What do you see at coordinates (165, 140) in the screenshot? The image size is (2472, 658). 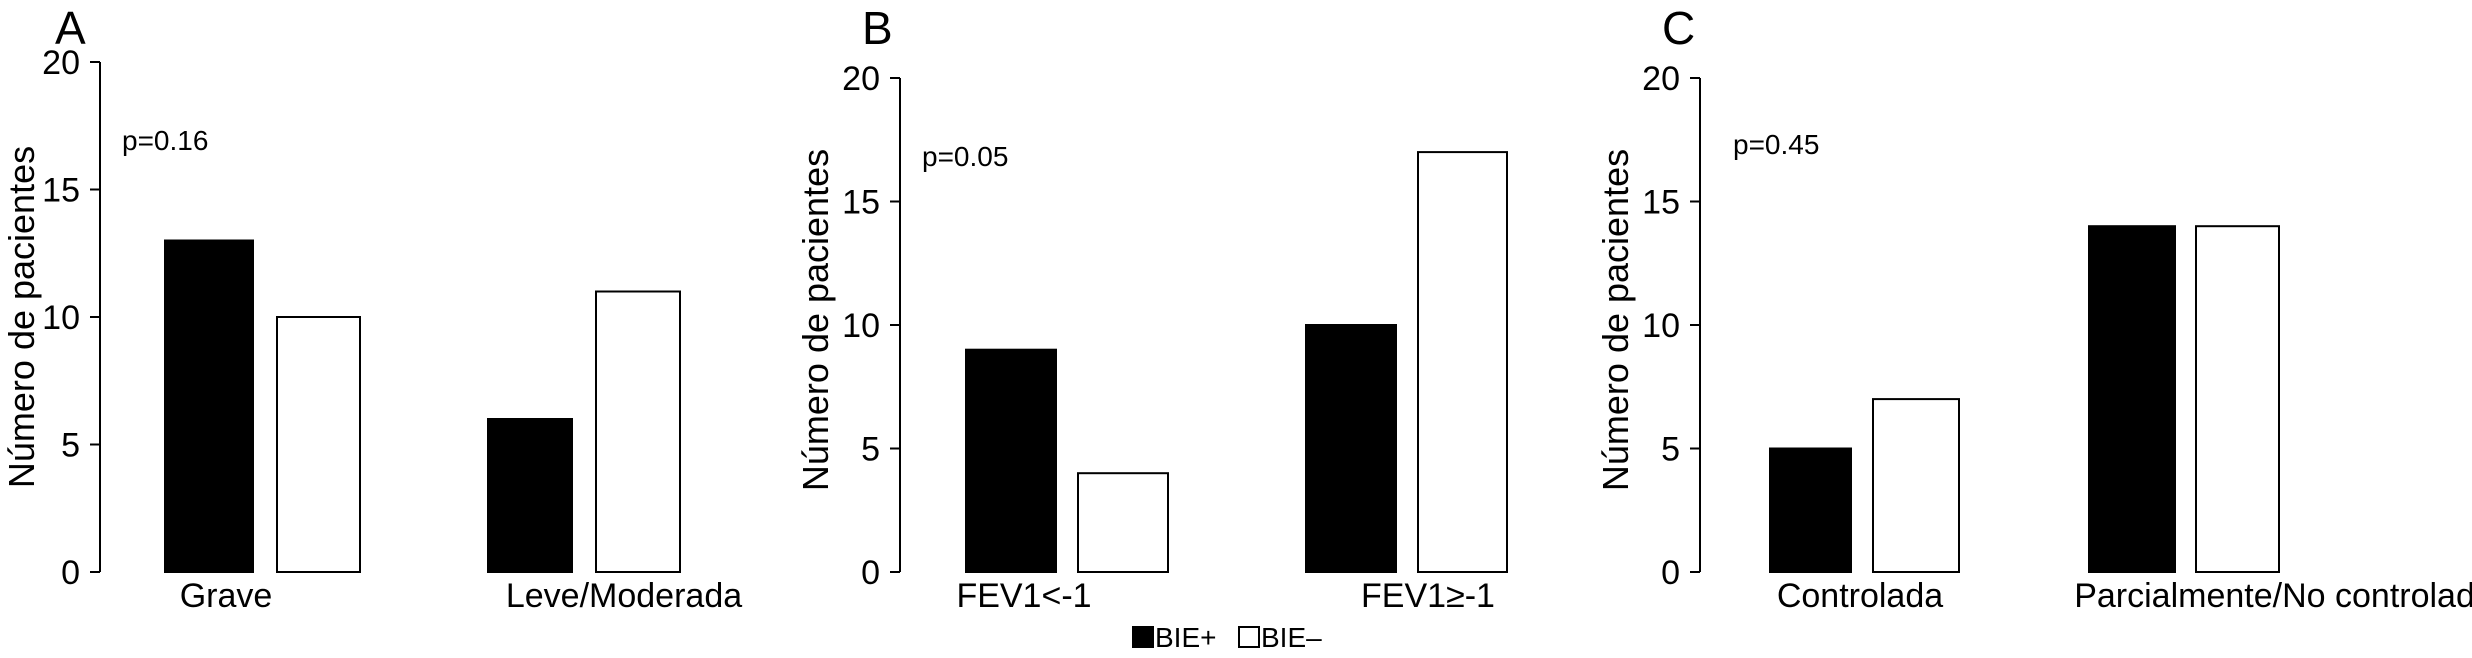 I see `p-value-annotation: p=0.16` at bounding box center [165, 140].